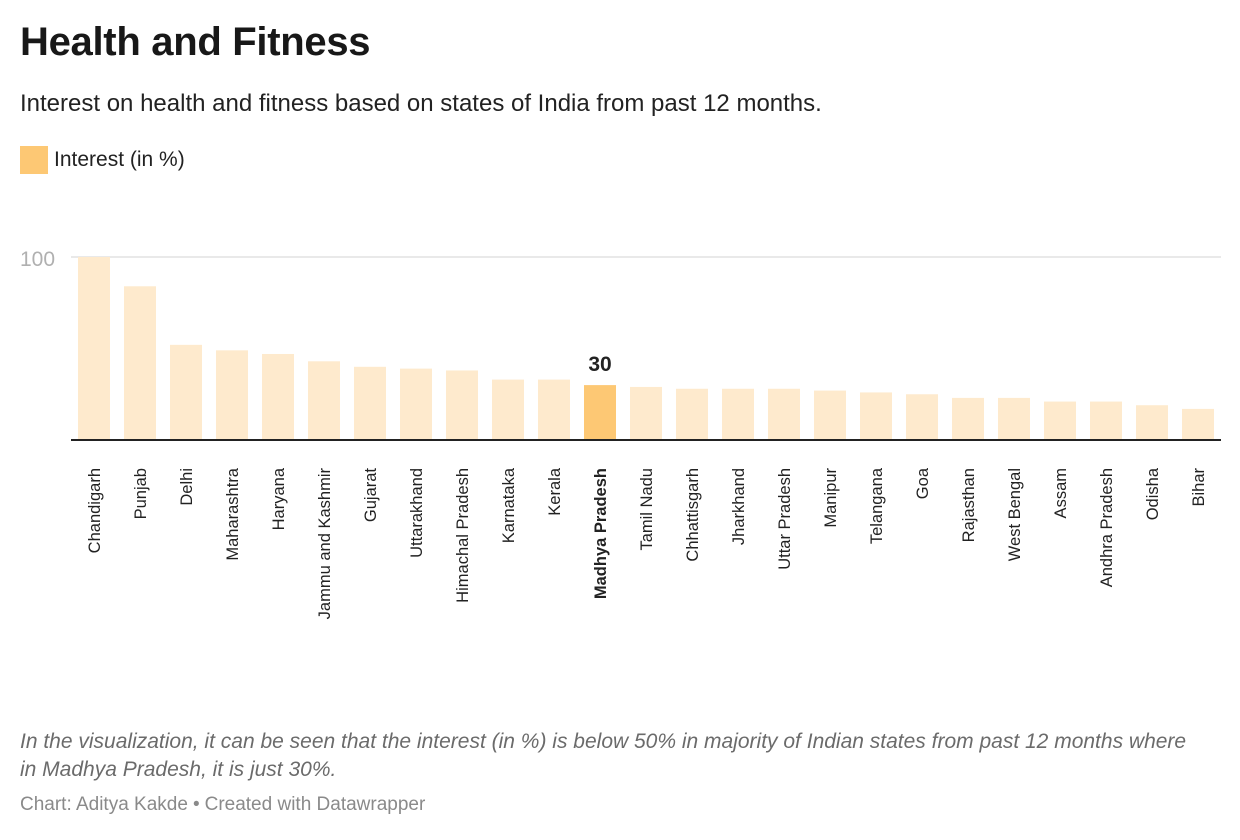  I want to click on x-tick-label-jammu-and-kashmir: Jammu and Kashmir, so click(325, 544).